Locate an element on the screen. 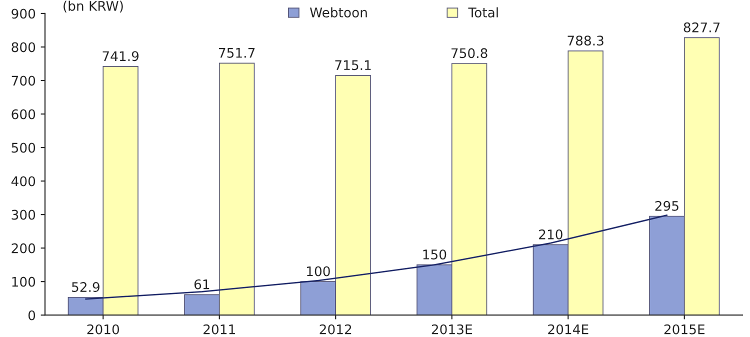 The height and width of the screenshot is (337, 750). y-tick-label: 200 is located at coordinates (24, 248).